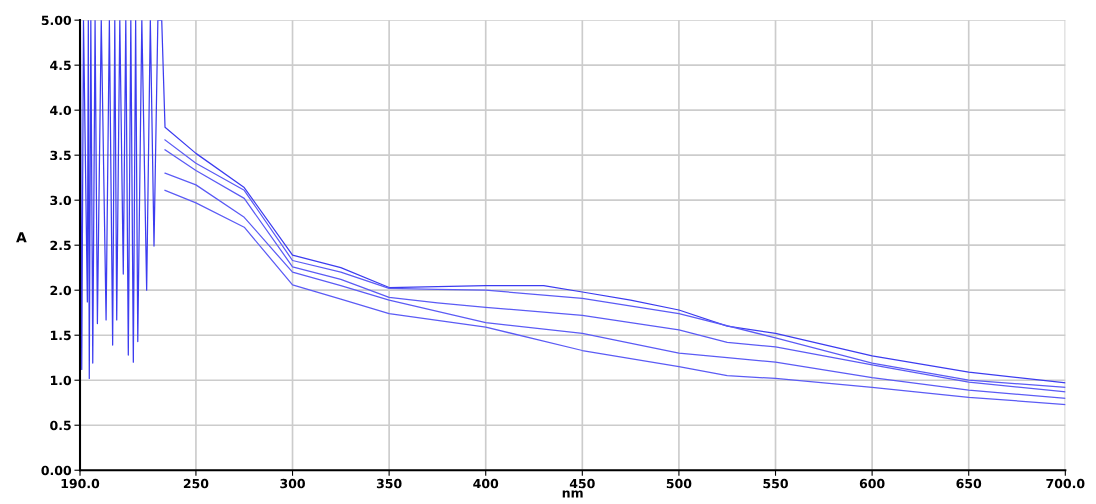 Image resolution: width=1096 pixels, height=504 pixels. What do you see at coordinates (292, 483) in the screenshot?
I see `x-tick-label: 300` at bounding box center [292, 483].